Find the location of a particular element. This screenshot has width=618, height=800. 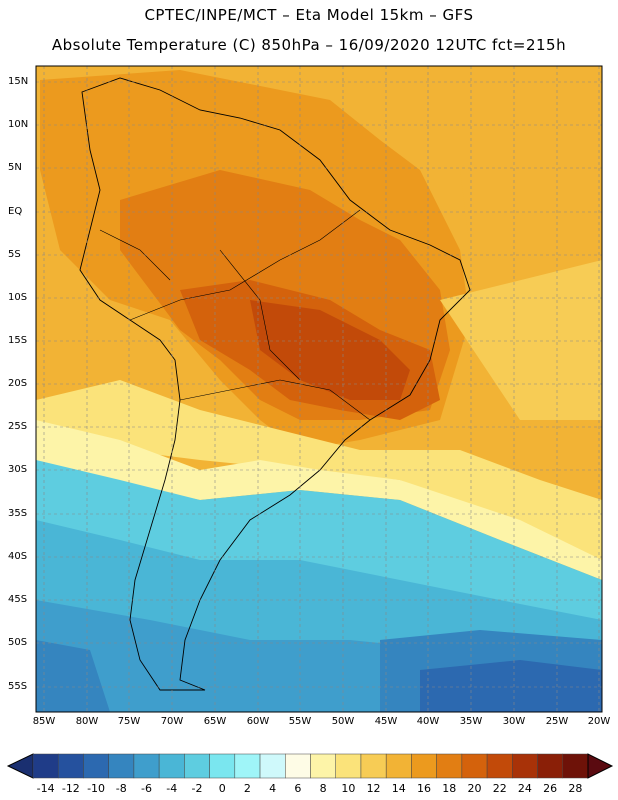

lon-label: 50W is located at coordinates (343, 721).